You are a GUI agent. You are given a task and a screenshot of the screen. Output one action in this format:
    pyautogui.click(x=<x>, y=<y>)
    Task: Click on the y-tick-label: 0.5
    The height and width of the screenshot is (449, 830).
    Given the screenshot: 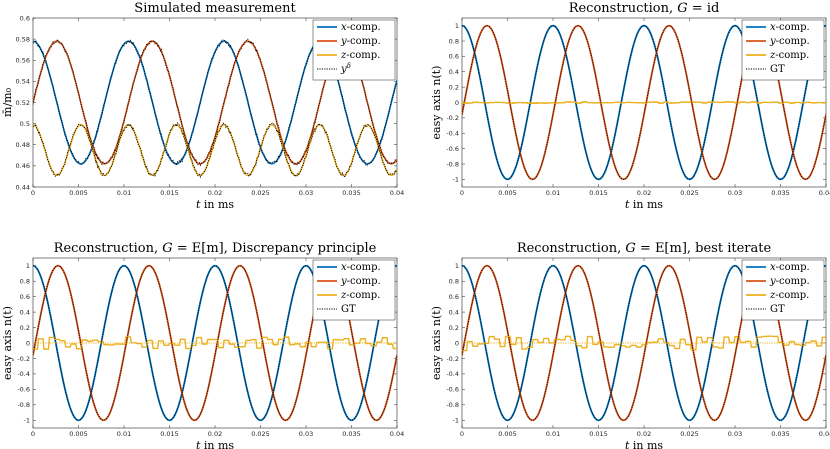 What is the action you would take?
    pyautogui.click(x=25, y=124)
    